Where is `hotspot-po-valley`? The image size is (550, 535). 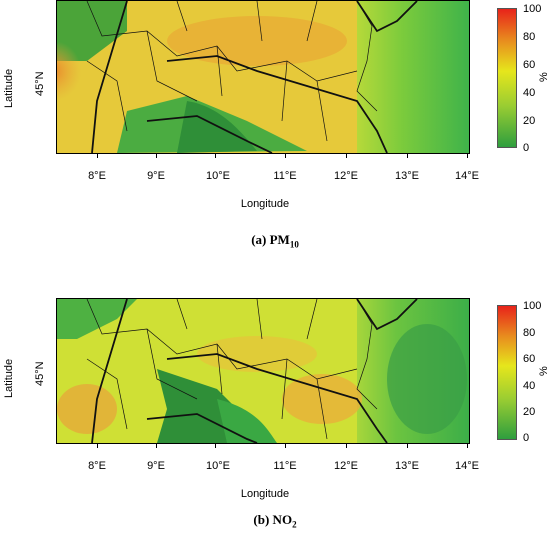
hotspot-po-valley is located at coordinates (257, 41).